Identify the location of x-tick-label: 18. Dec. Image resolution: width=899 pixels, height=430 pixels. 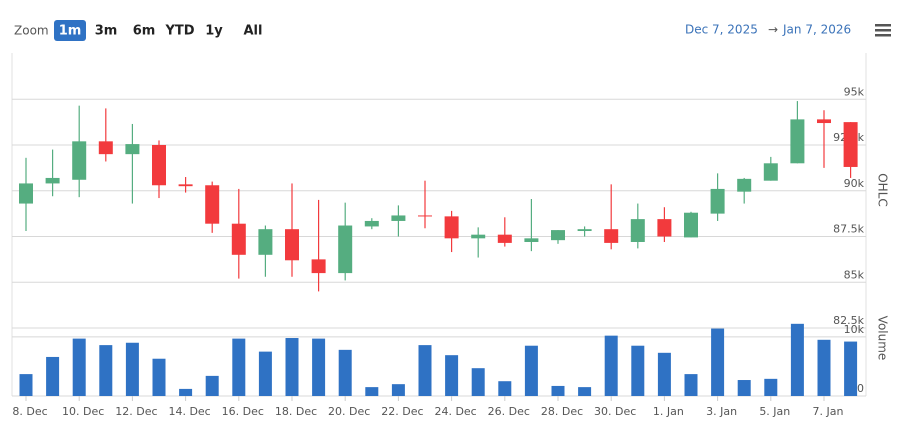
(296, 411).